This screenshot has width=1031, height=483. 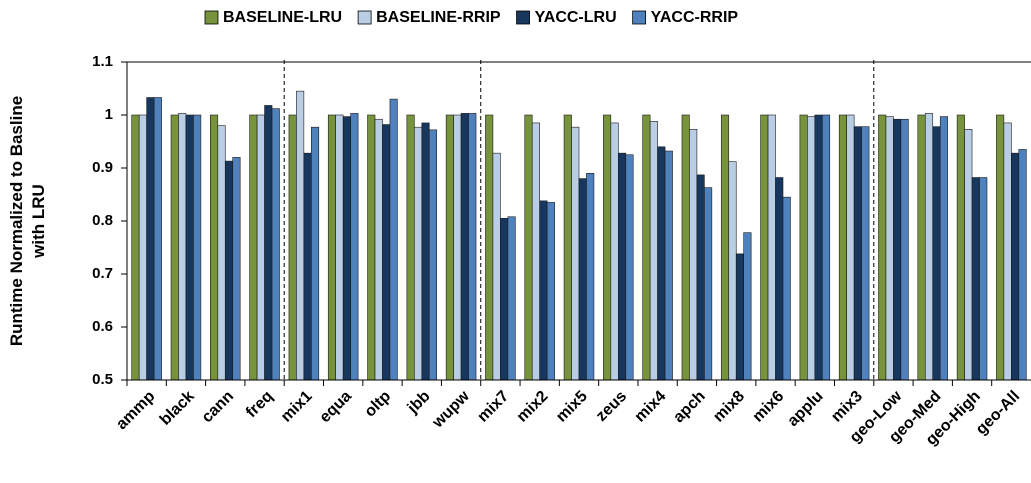 I want to click on x-tick-label: mix6, so click(x=769, y=407).